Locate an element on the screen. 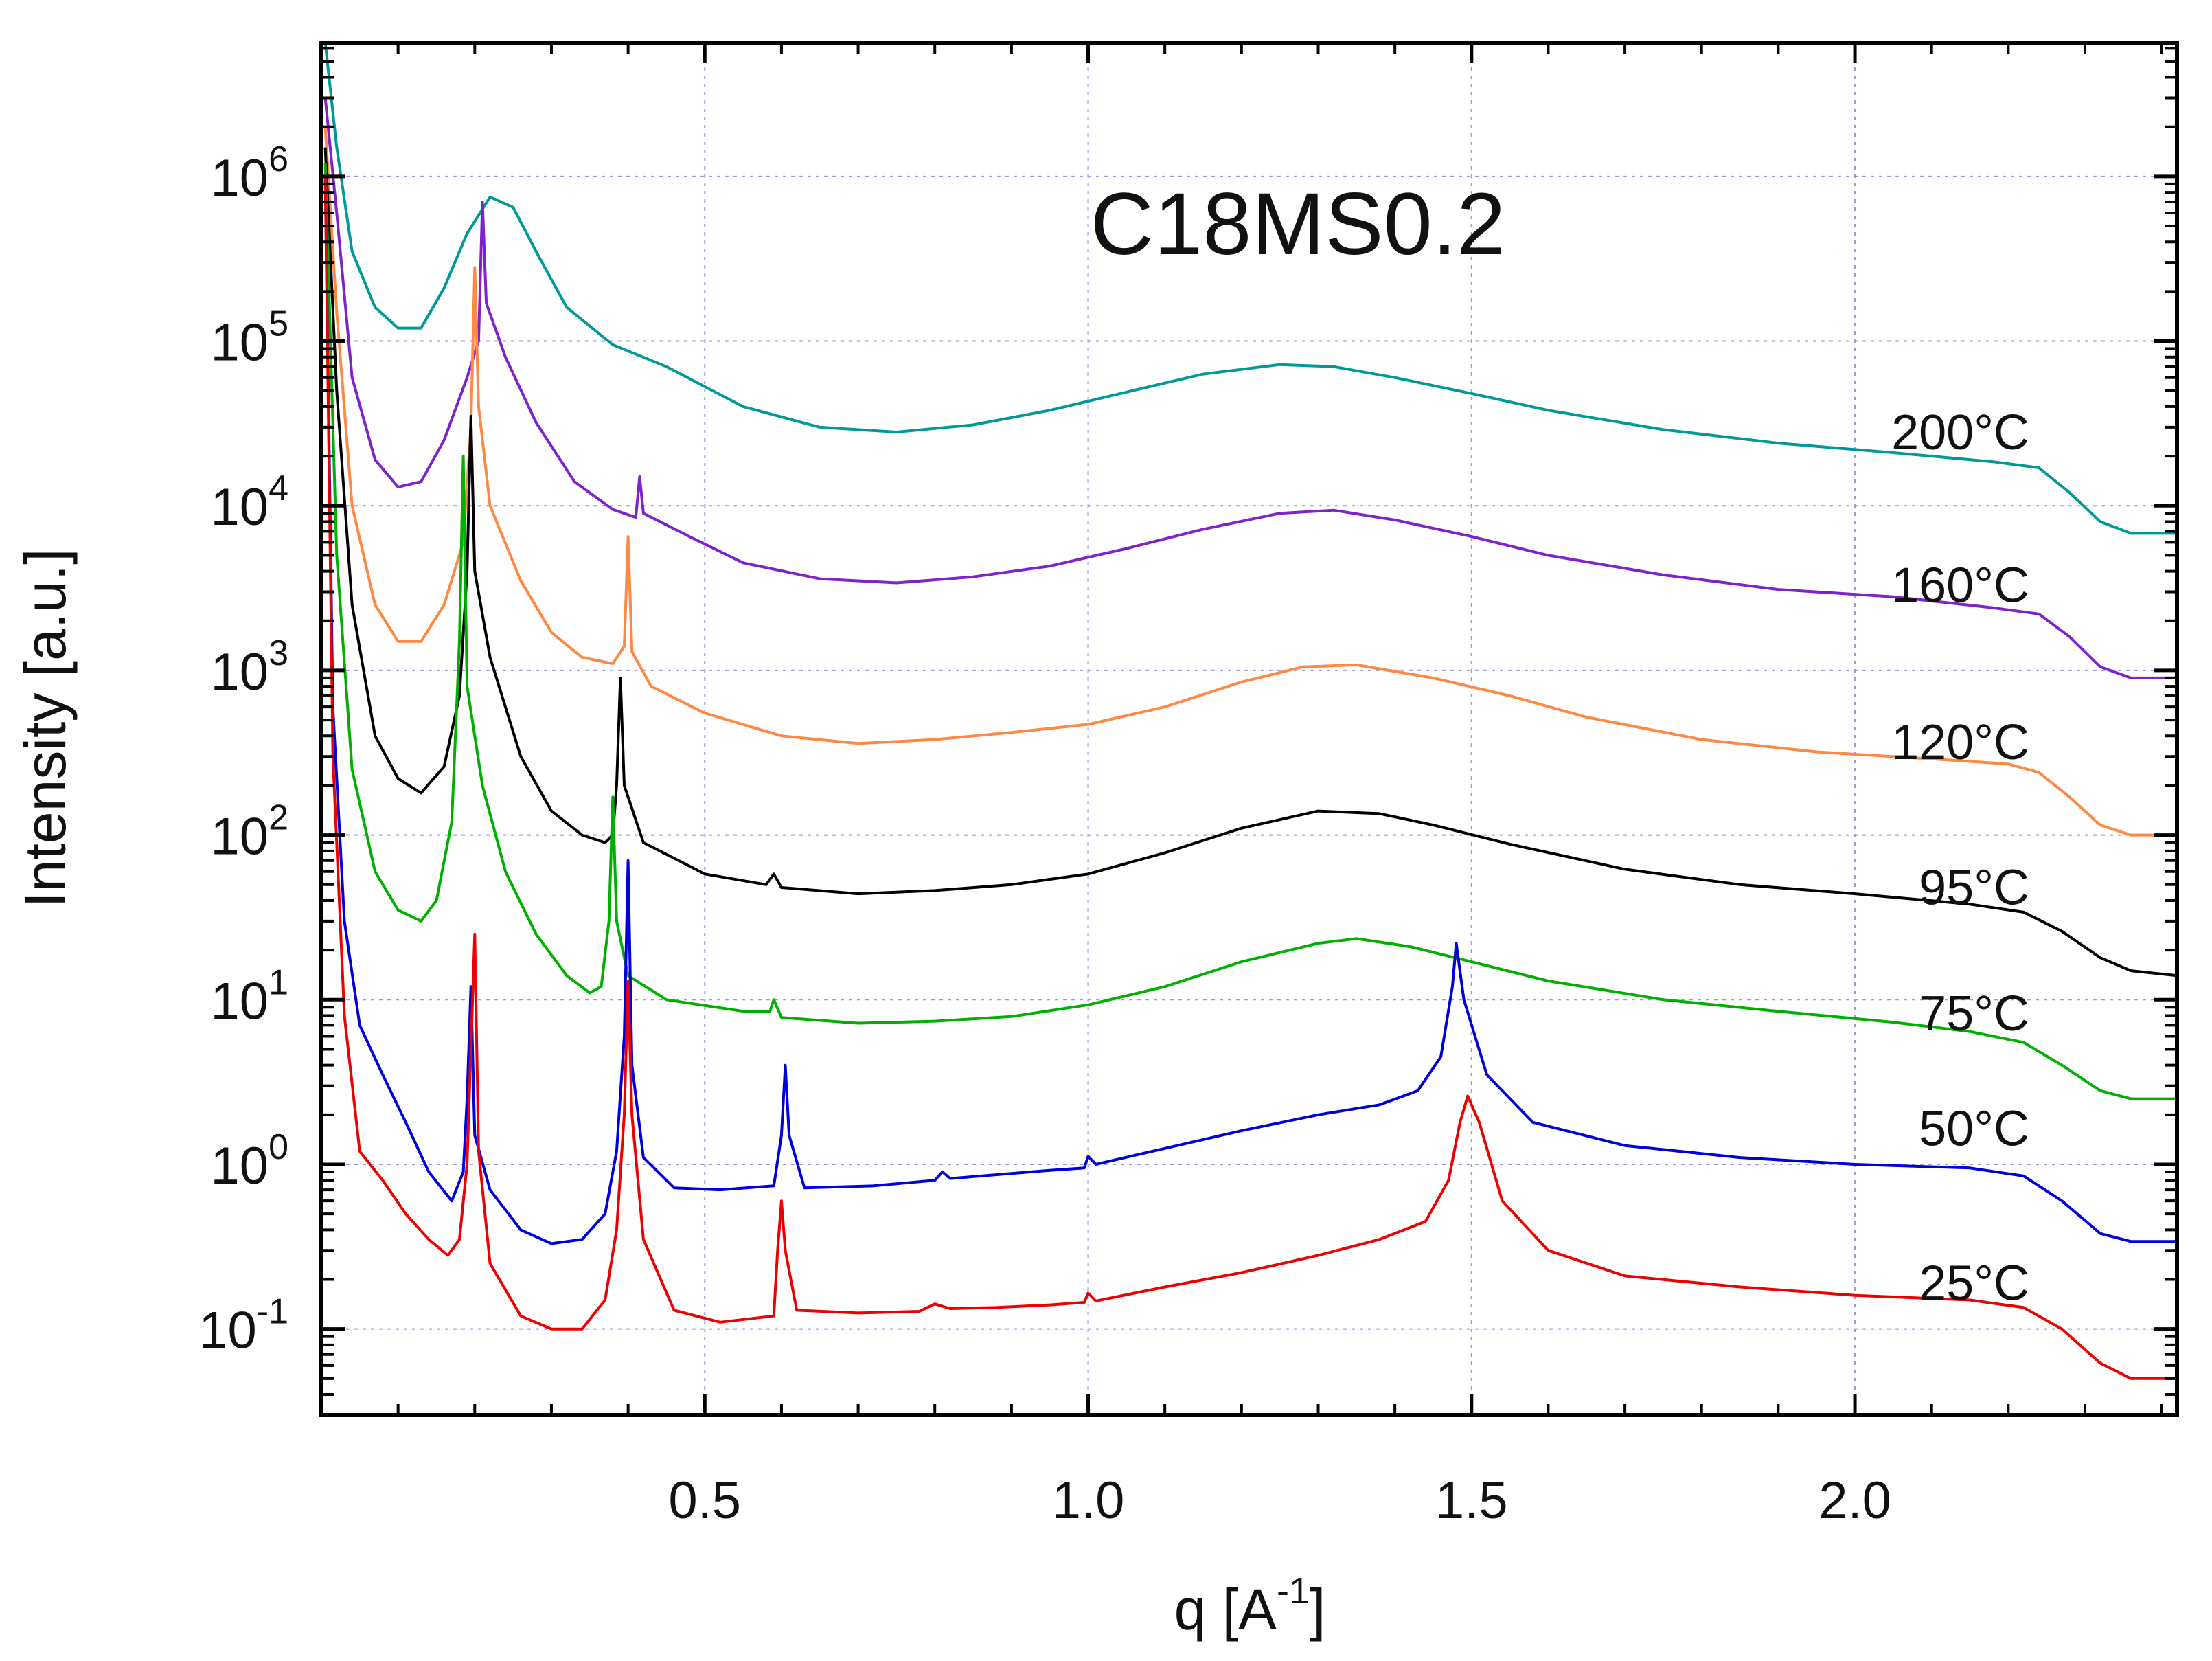  y-tick-exponent: 5 is located at coordinates (278, 324).